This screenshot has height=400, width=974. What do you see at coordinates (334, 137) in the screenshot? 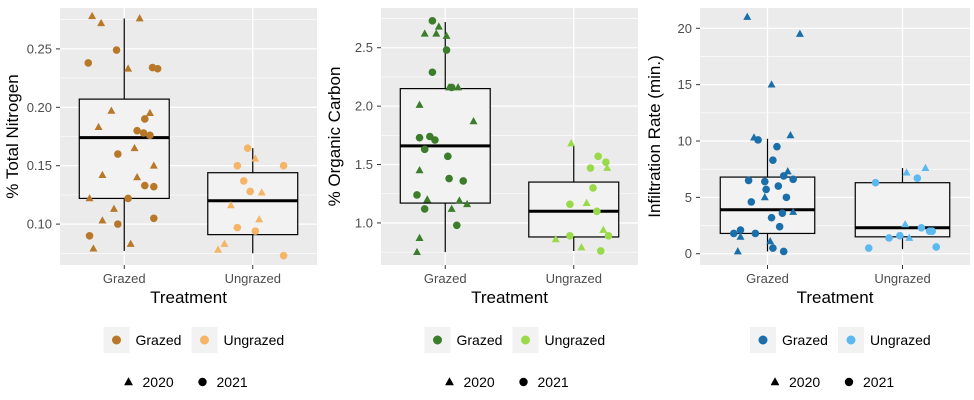
I see `y-axis-title: % Organic Carbon` at bounding box center [334, 137].